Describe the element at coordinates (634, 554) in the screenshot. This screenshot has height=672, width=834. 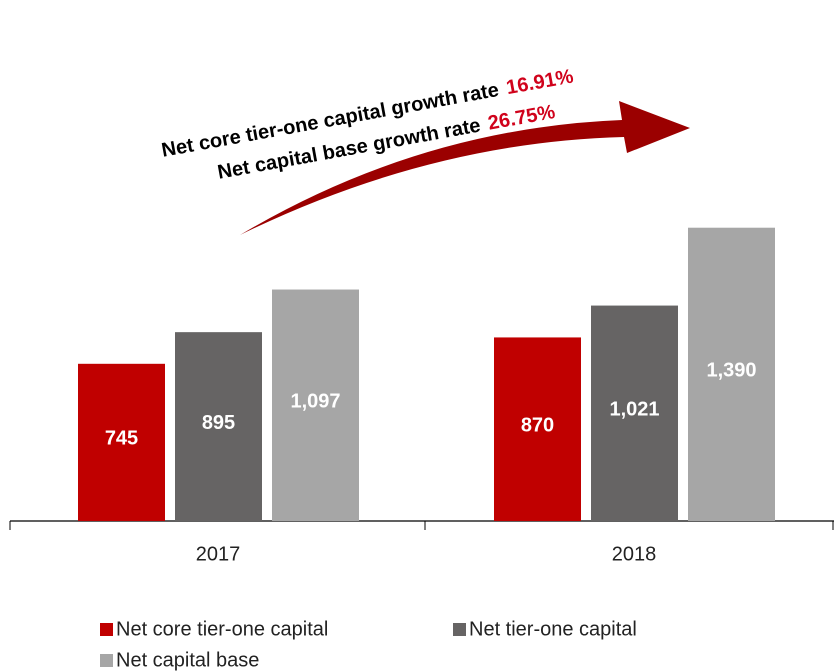
I see `x-tick-label: 2018` at that location.